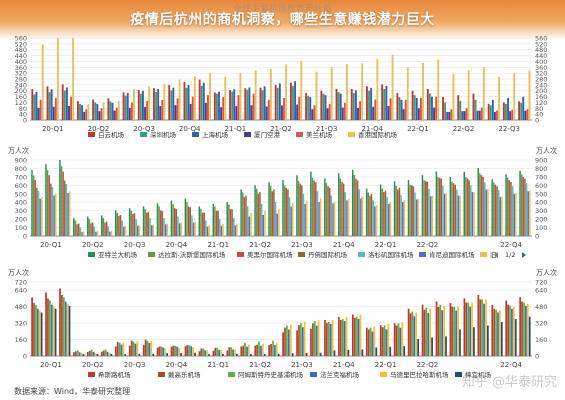 The width and height of the screenshot is (565, 400). What do you see at coordinates (328, 254) in the screenshot?
I see `legend-label: 丹佛国际机场` at bounding box center [328, 254].